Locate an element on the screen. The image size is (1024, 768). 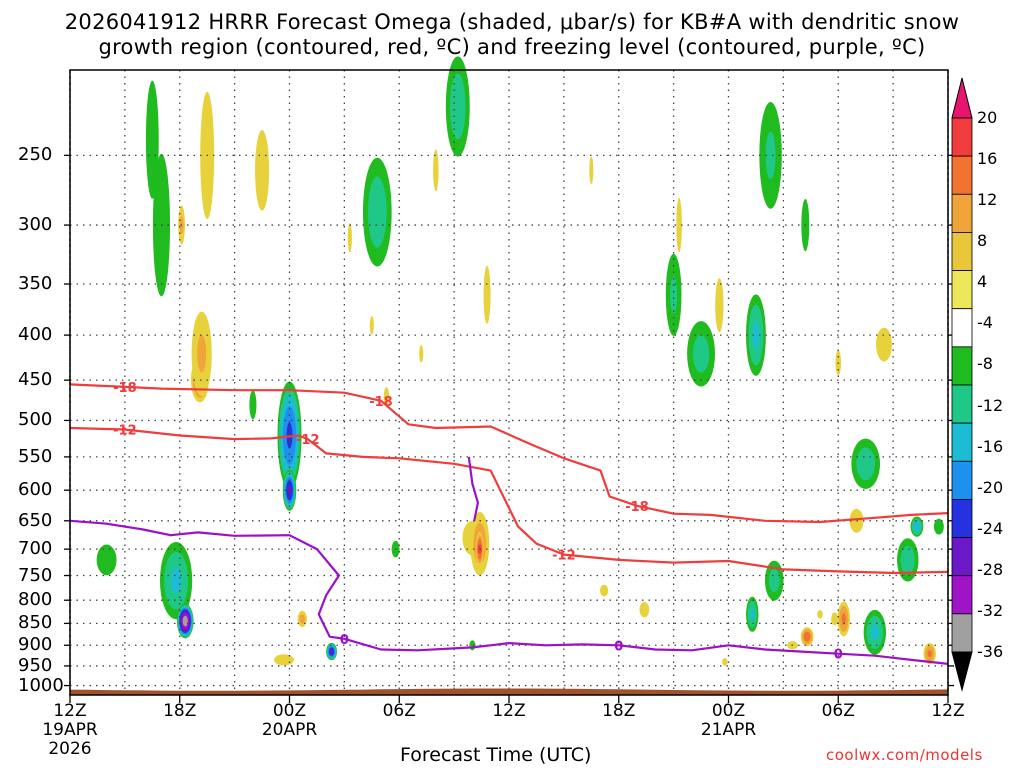
y-tick-label-650: 650 is located at coordinates (35, 520).